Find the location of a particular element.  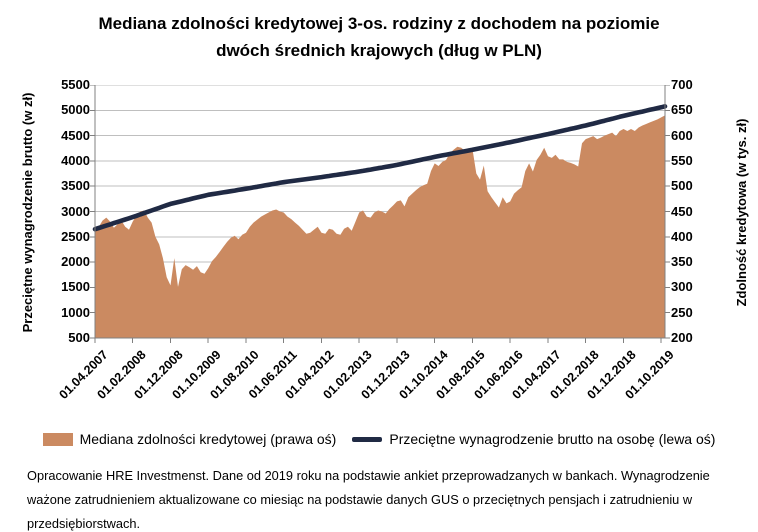

right-axis-tick: 350 is located at coordinates (682, 262).